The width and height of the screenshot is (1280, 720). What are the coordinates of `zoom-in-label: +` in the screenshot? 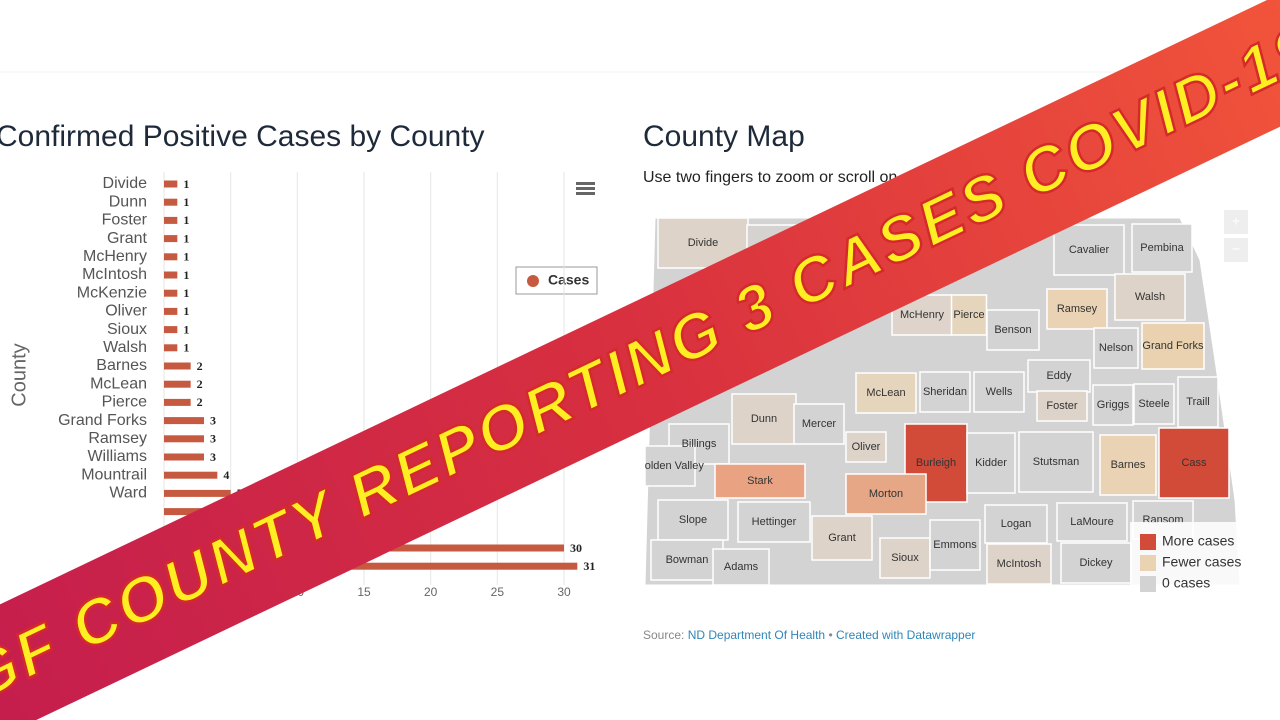 It's located at (1236, 221).